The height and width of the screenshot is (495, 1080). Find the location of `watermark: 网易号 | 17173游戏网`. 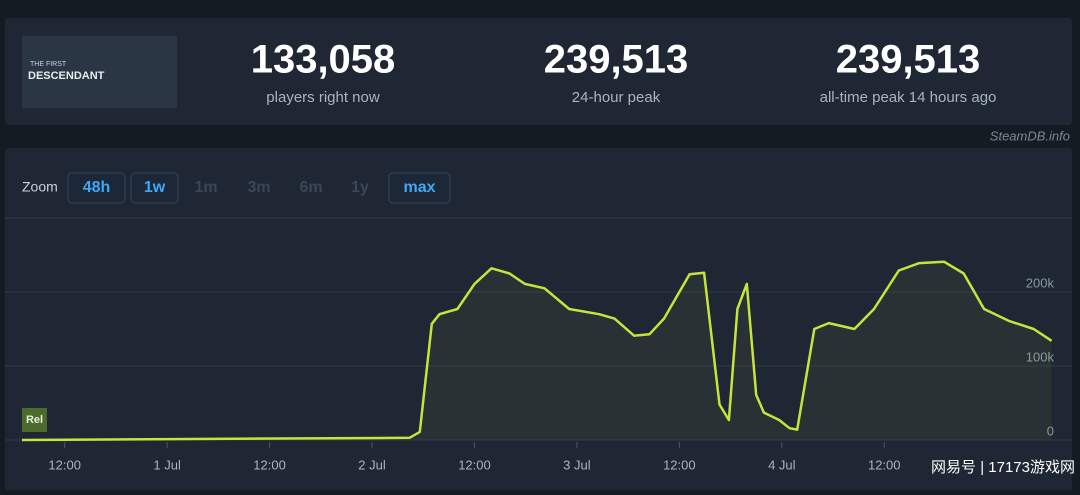

watermark: 网易号 | 17173游戏网 is located at coordinates (1003, 467).